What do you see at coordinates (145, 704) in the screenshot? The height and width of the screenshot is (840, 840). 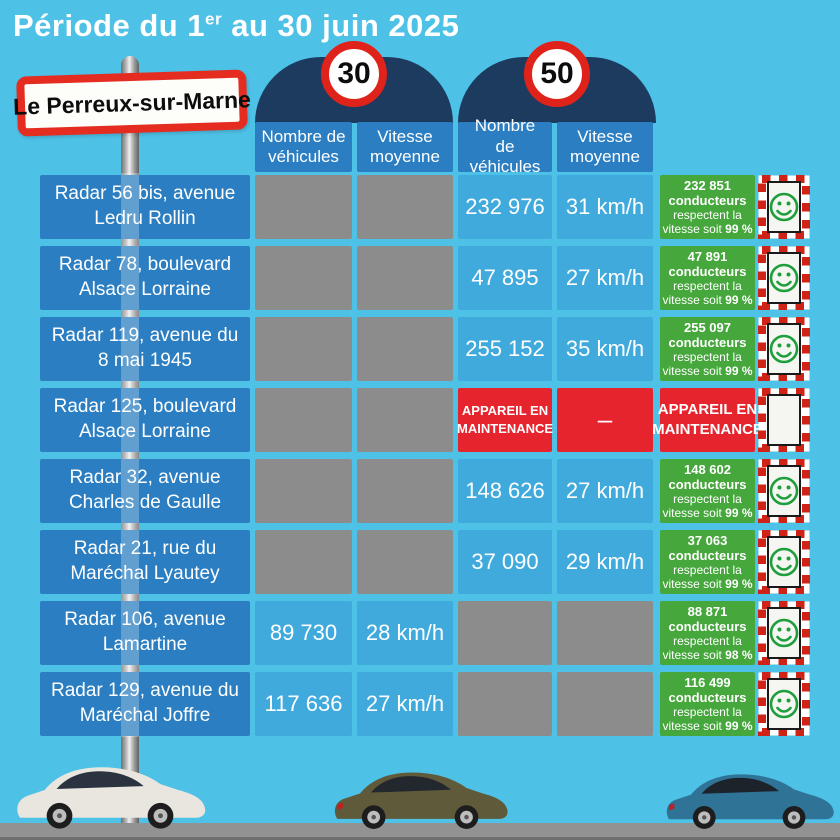 I see `radar-label-cell: Radar 129, avenue du Maréchal Joffre` at bounding box center [145, 704].